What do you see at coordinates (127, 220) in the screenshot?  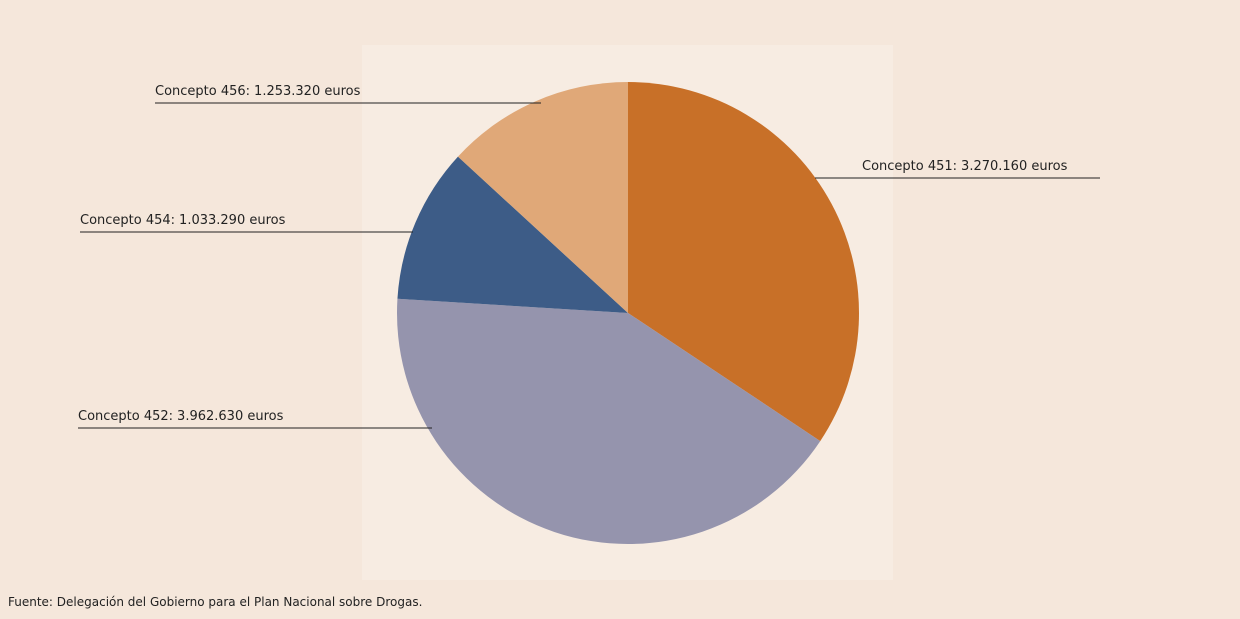 I see `category-label: Concepto 454:` at bounding box center [127, 220].